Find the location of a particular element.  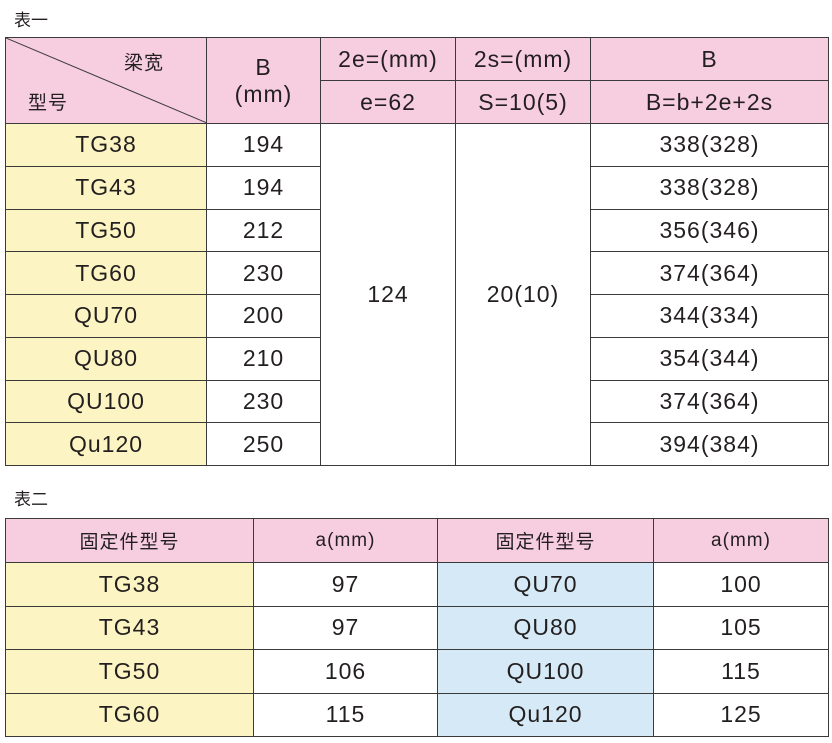

data-row: TG60 230 374(364) is located at coordinates (417, 273).